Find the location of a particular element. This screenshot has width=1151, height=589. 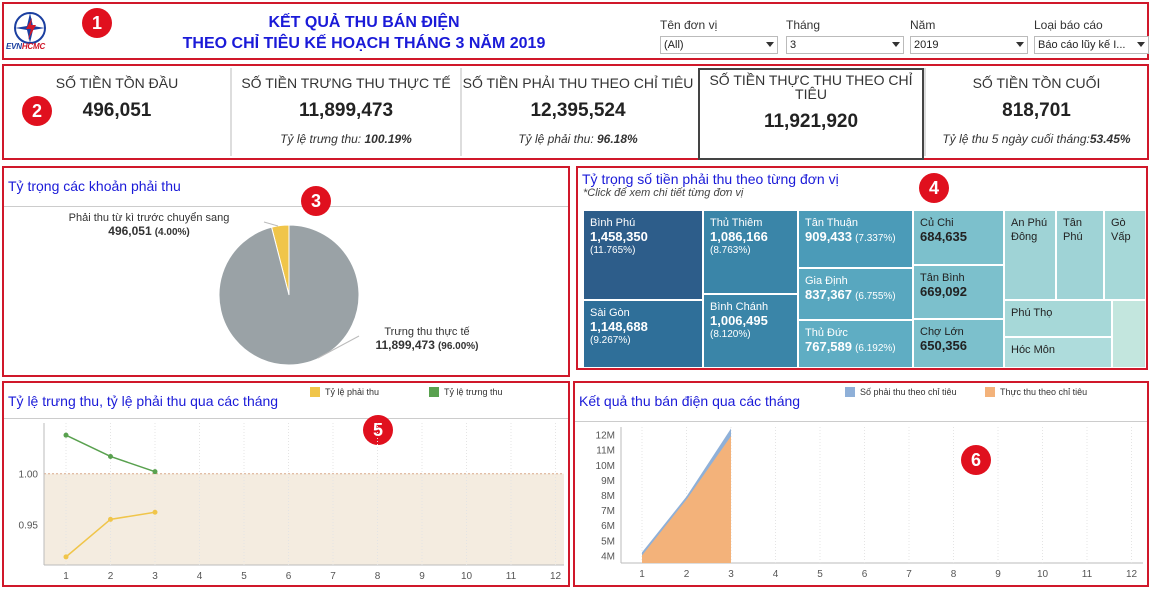

legend-item-receivable-rate: Tỷ lệ phải thu is located at coordinates (344, 392).